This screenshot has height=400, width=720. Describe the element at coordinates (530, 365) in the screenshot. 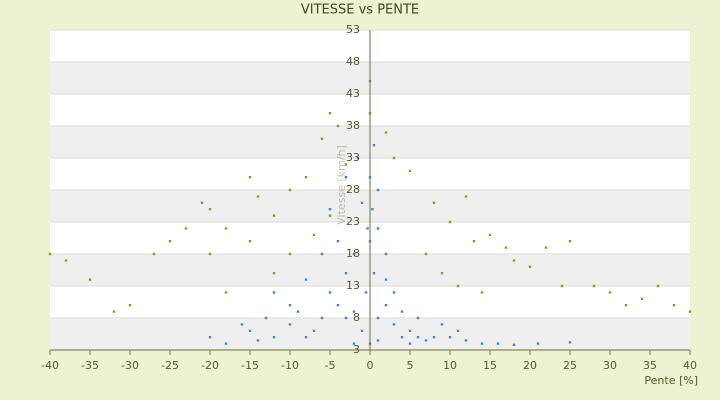

I see `x-tick-label: 20` at that location.